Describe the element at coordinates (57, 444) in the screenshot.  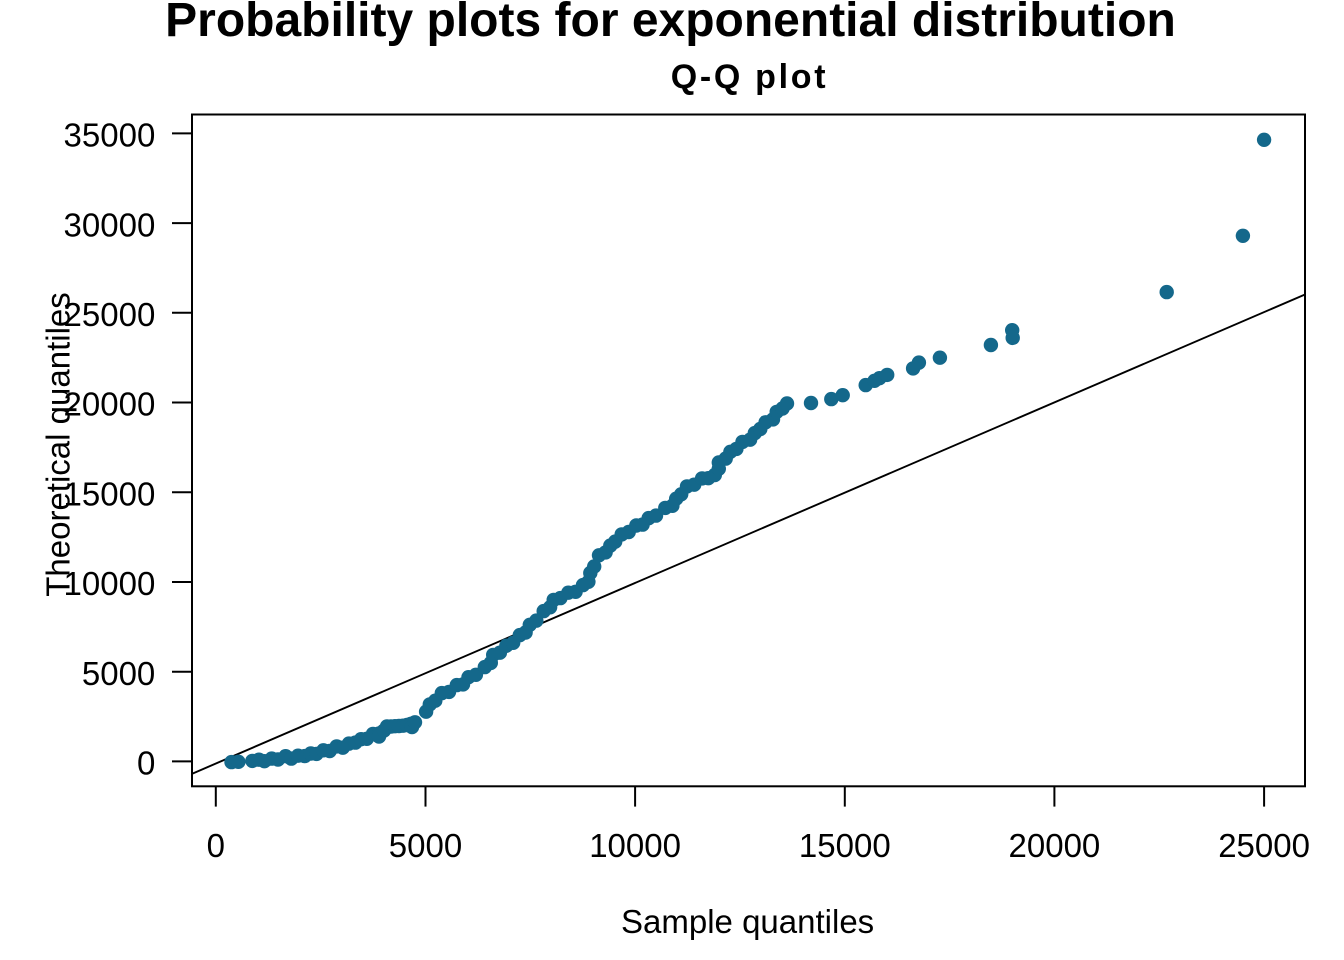
I see `svg-text: Theoretical quantiles` at that location.